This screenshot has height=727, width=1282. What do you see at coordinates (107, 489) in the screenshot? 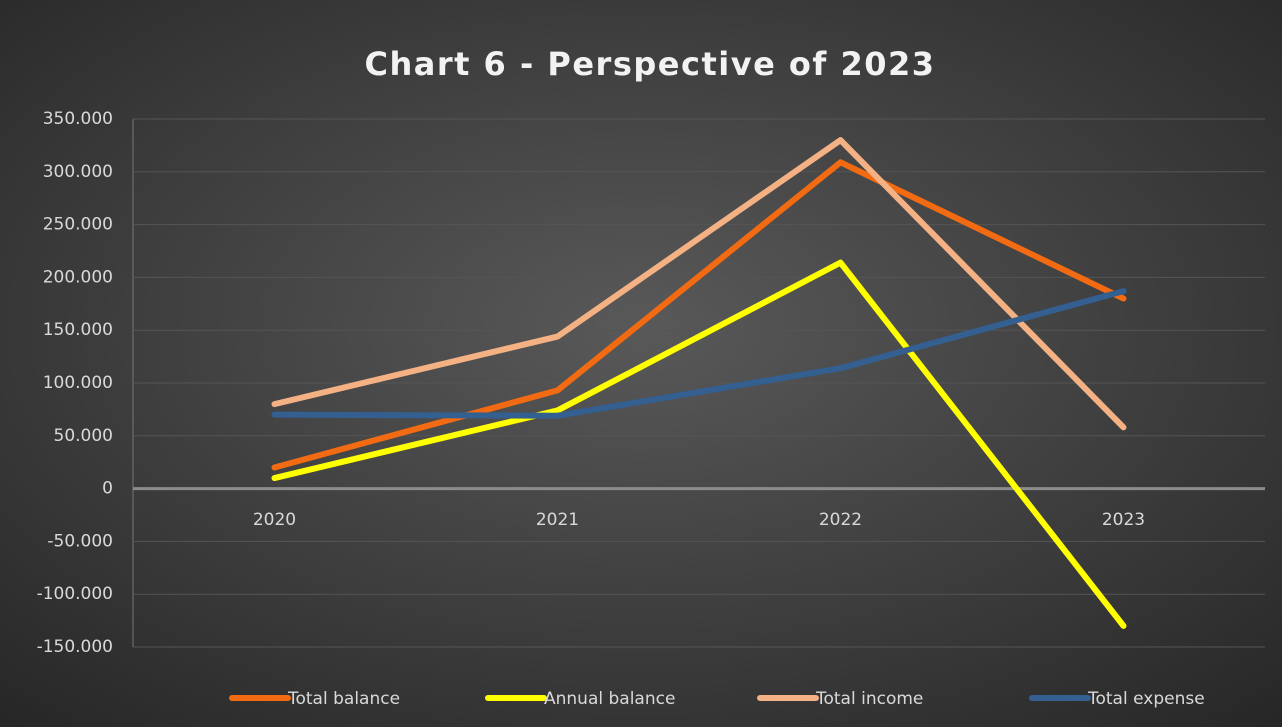
I see `y-tick-label: 0` at bounding box center [107, 489].